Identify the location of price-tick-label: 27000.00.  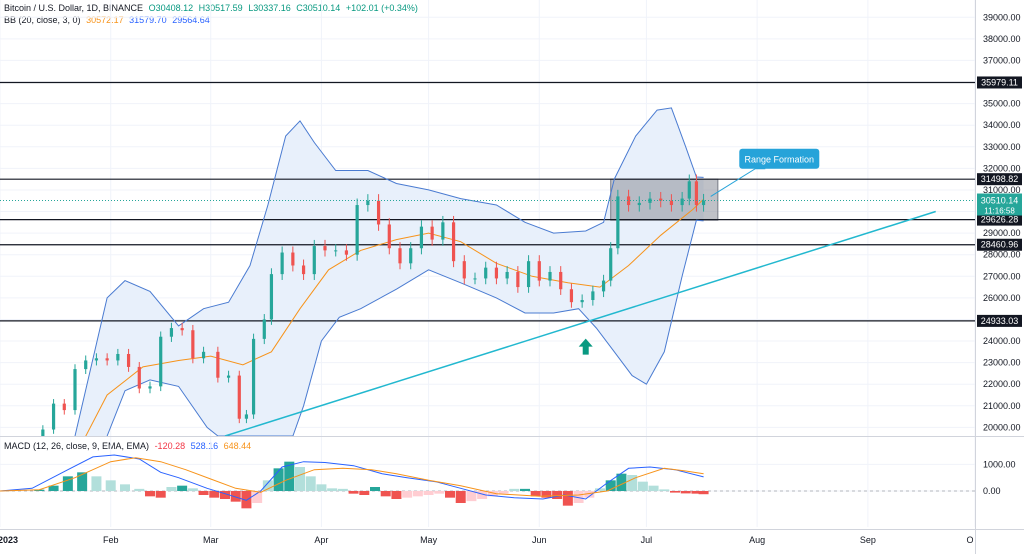
(1002, 276).